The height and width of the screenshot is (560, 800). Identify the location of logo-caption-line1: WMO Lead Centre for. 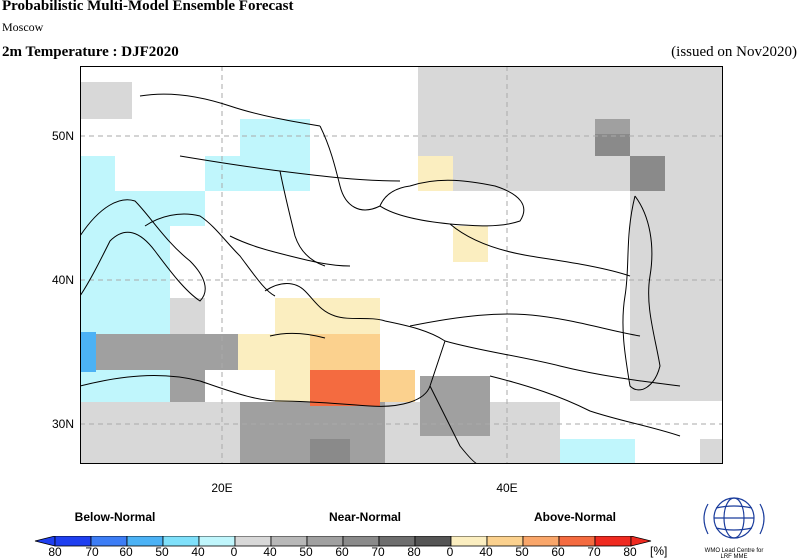
(734, 551).